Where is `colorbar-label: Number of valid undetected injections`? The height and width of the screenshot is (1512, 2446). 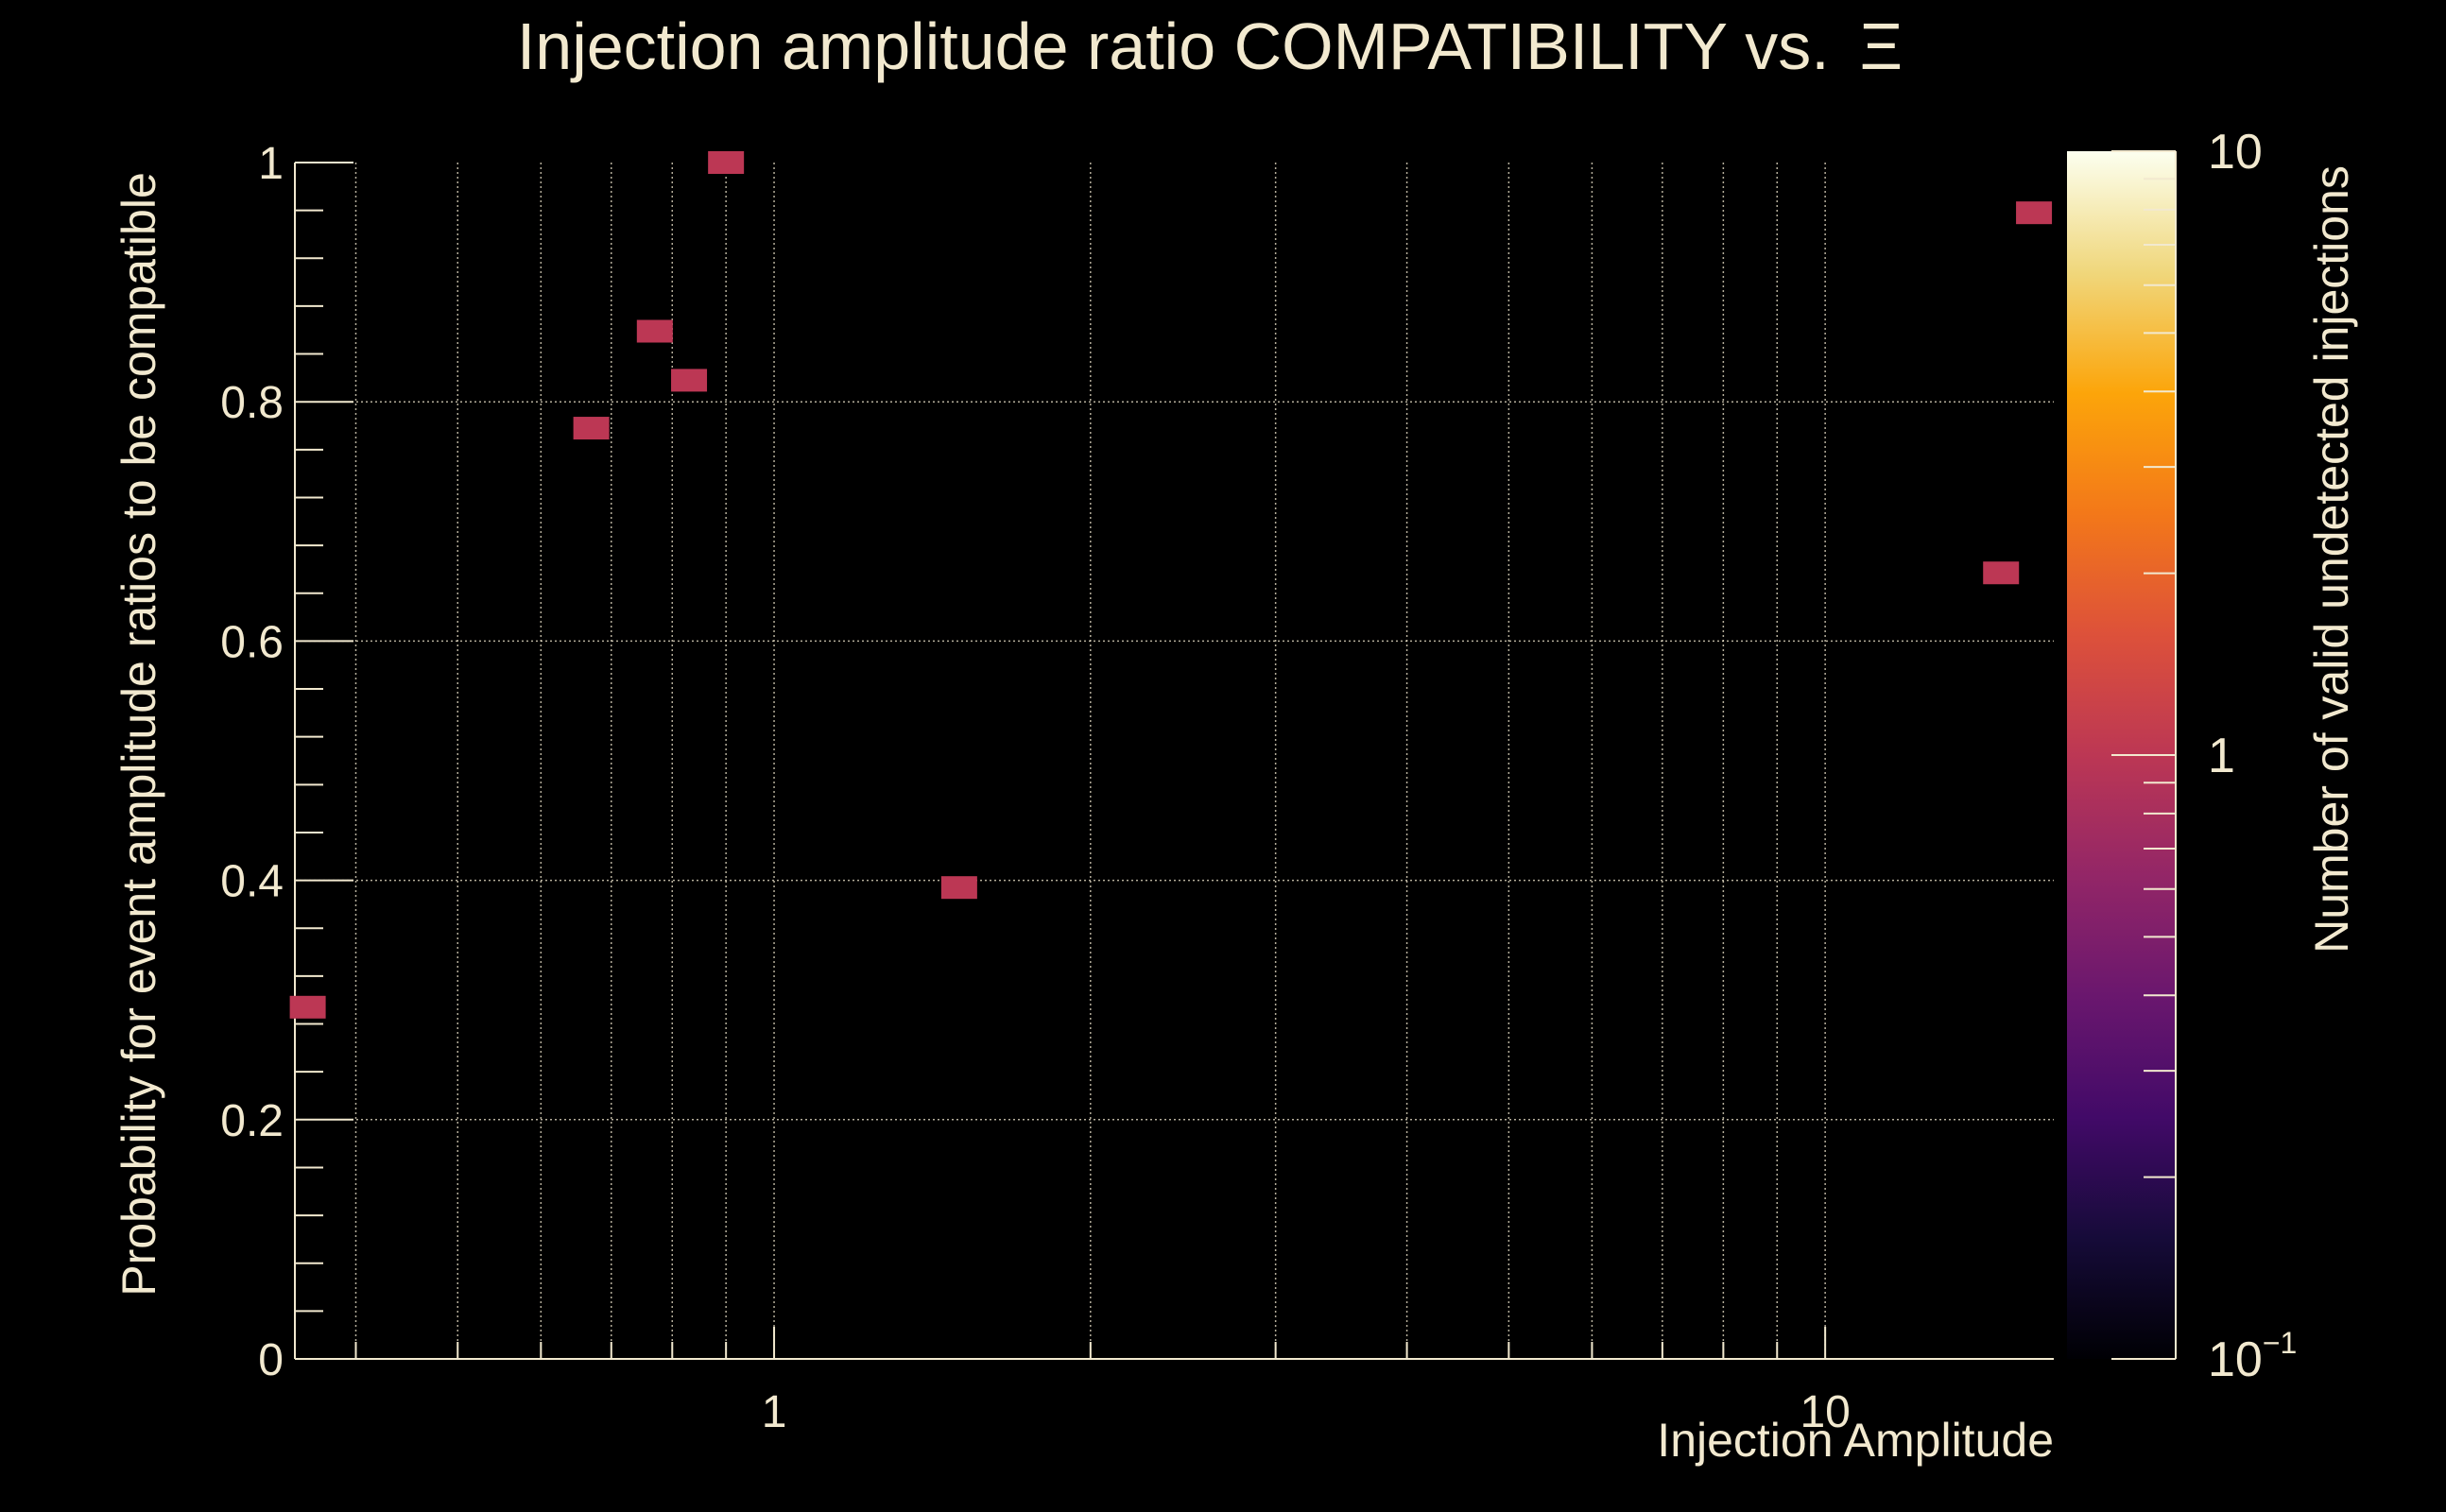 colorbar-label: Number of valid undetected injections is located at coordinates (2332, 559).